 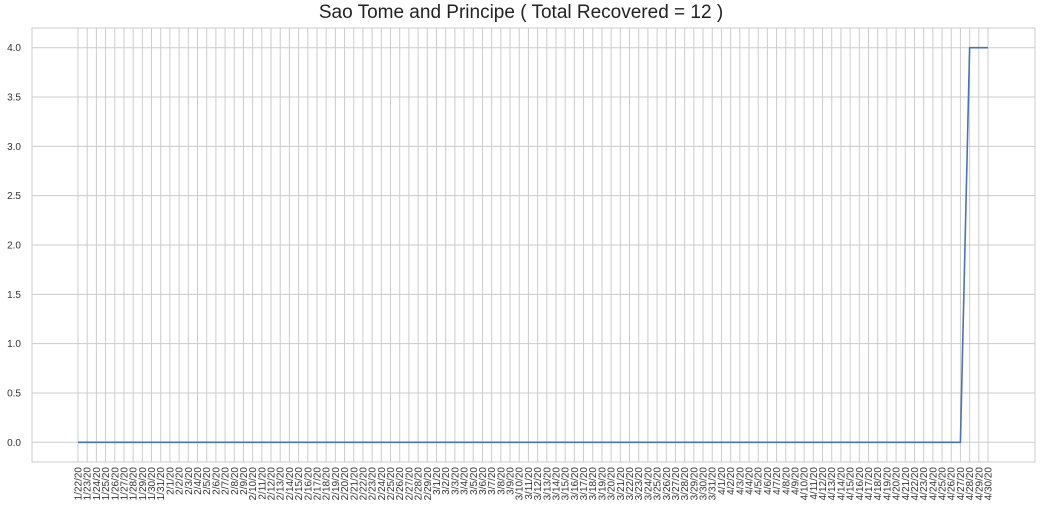 I want to click on x-tick-label: 4/10/20, so click(x=805, y=484).